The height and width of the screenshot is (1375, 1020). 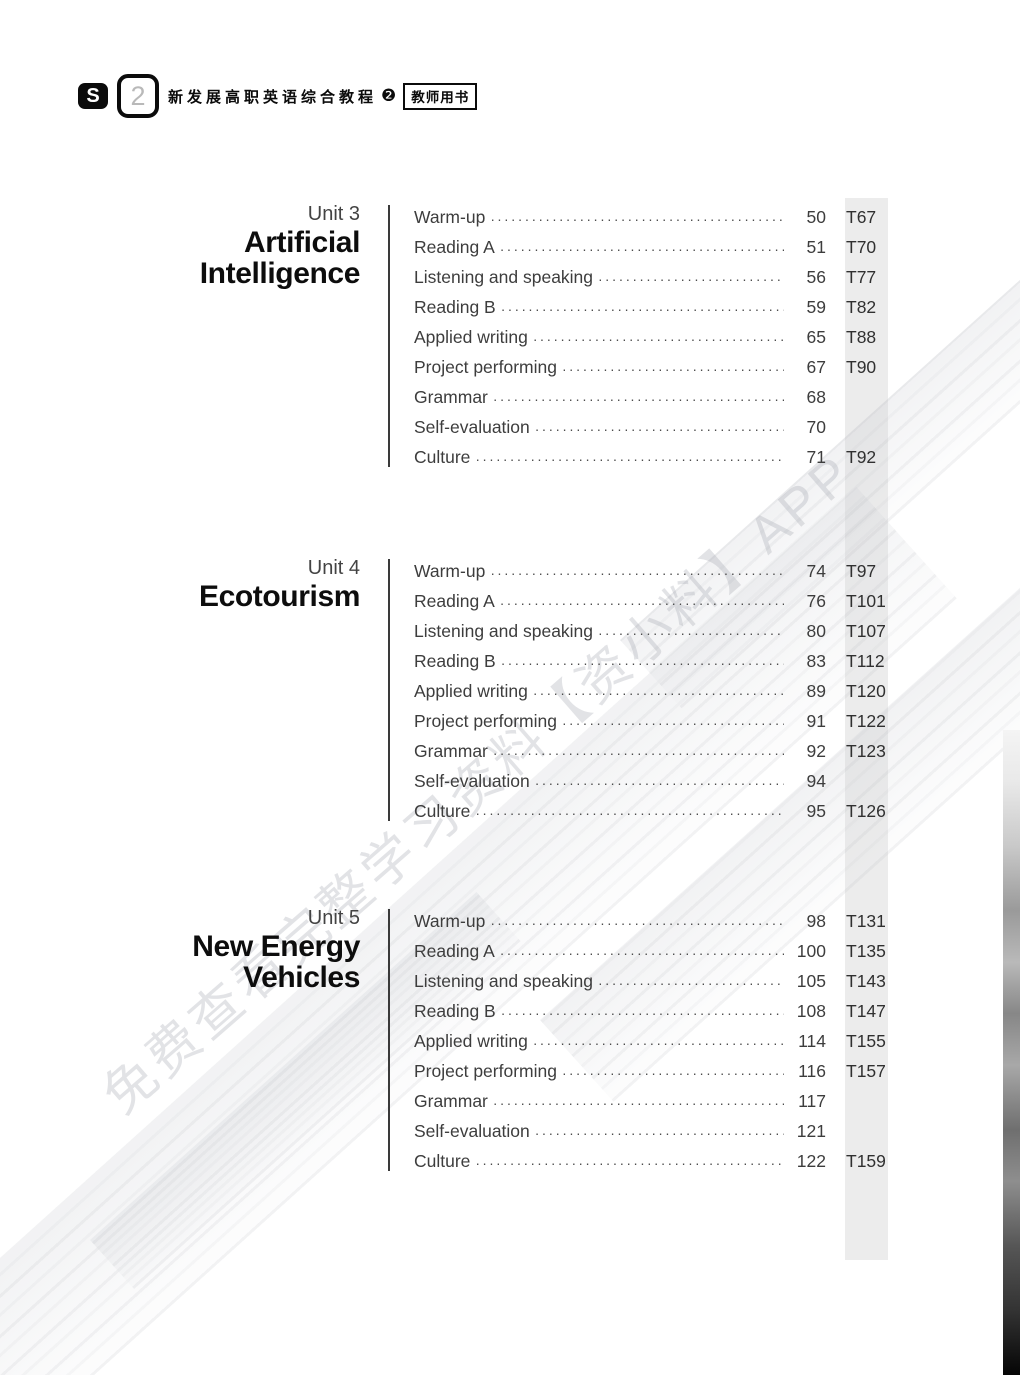 I want to click on unit-title-line: New Energy, so click(x=276, y=946).